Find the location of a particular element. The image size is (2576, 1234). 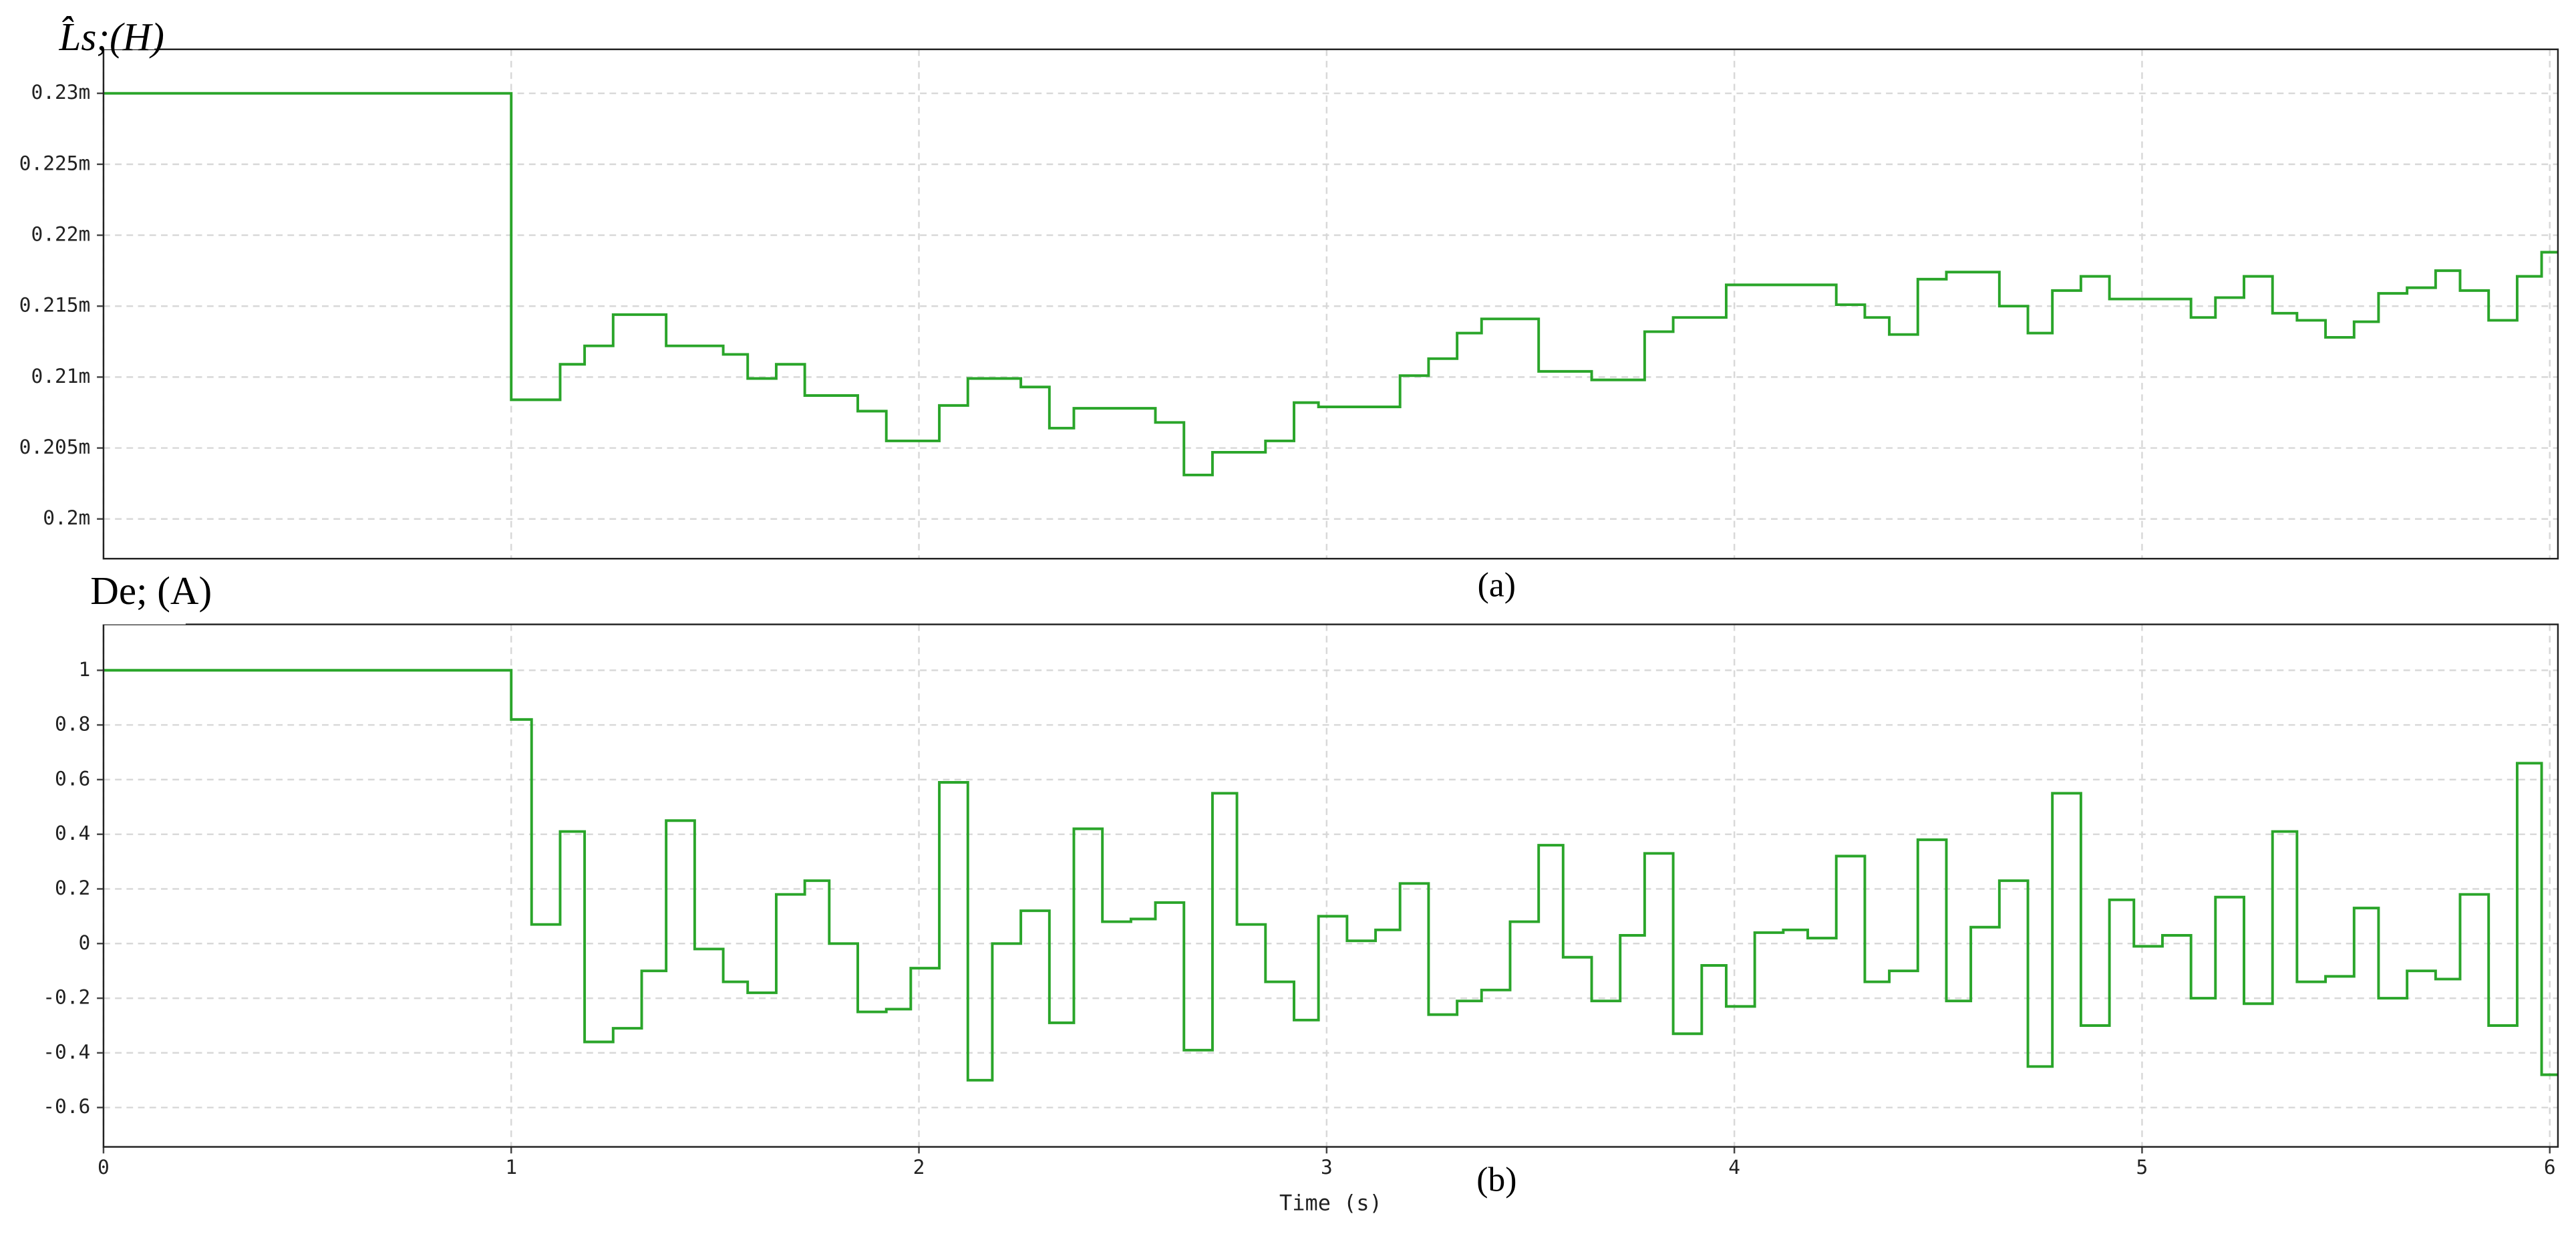

y-tick-label: 0.6 is located at coordinates (72, 778).